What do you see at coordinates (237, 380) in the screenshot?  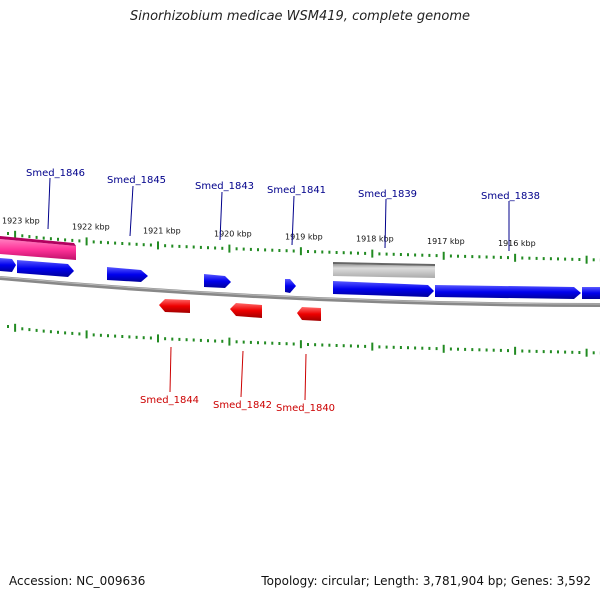 I see `reverse-gene-labels: Smed_1844 Smed_1842 Smed_1840` at bounding box center [237, 380].